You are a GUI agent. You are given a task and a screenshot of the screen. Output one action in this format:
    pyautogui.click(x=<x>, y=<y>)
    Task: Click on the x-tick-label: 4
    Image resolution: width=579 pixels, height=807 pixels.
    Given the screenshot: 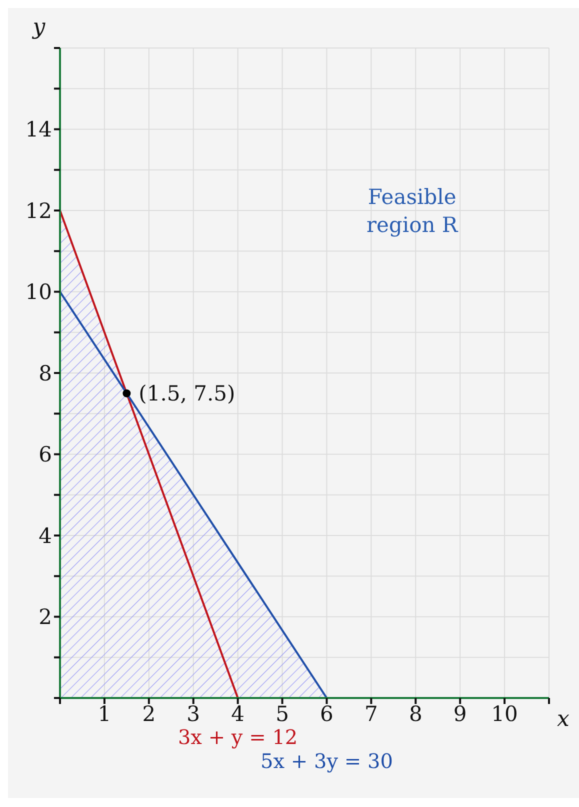 What is the action you would take?
    pyautogui.click(x=238, y=714)
    